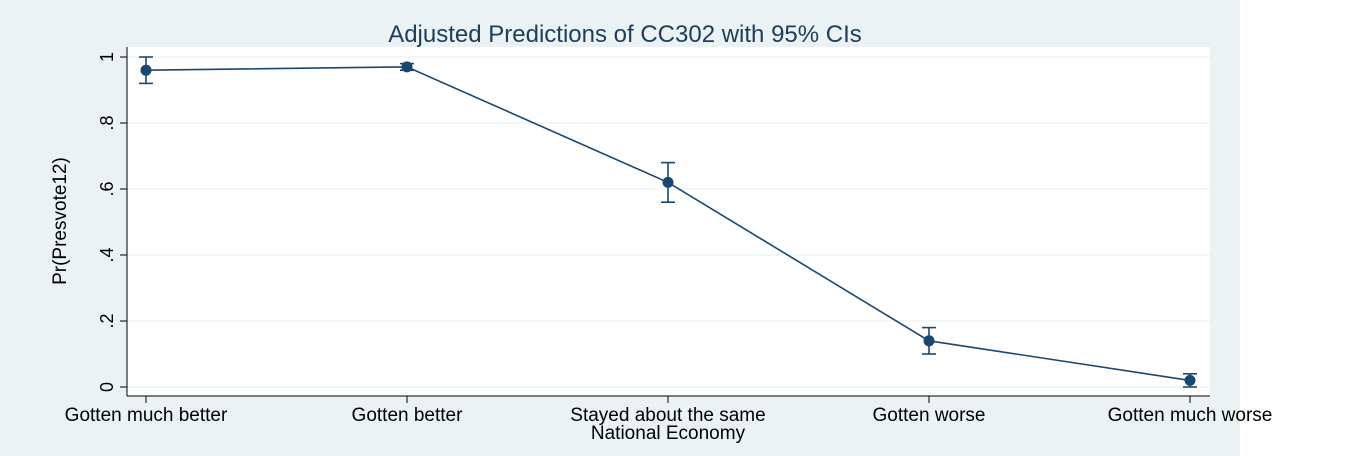 The width and height of the screenshot is (1347, 456). I want to click on y-tick-label: 0, so click(107, 387).